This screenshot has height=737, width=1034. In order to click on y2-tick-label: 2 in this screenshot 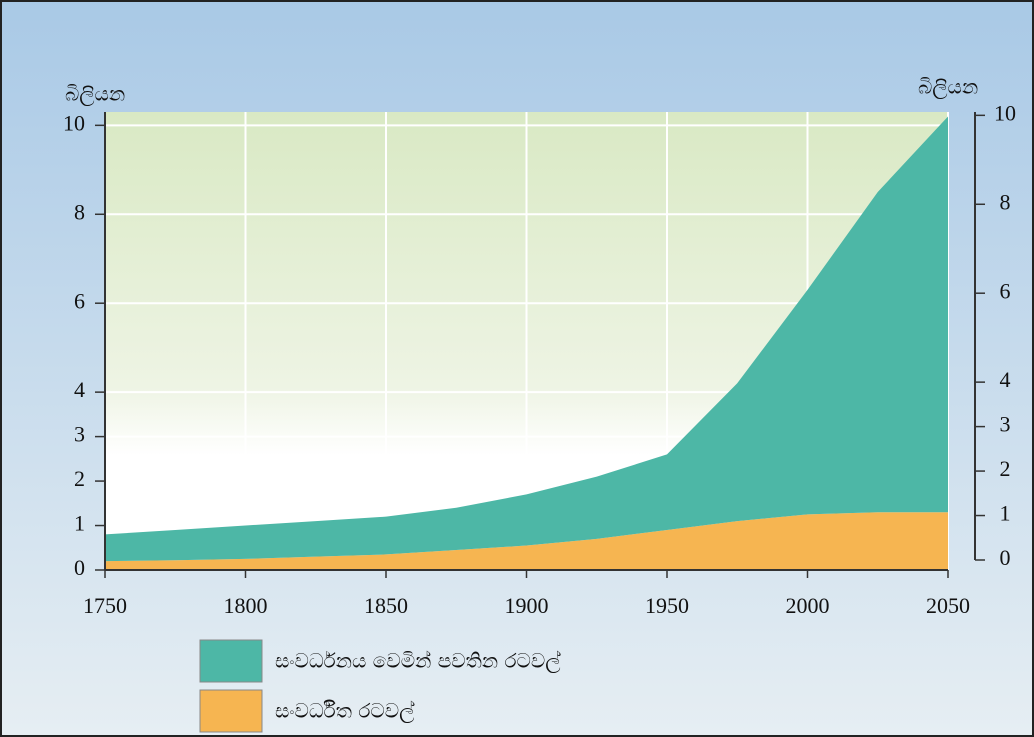, I will do `click(1005, 468)`.